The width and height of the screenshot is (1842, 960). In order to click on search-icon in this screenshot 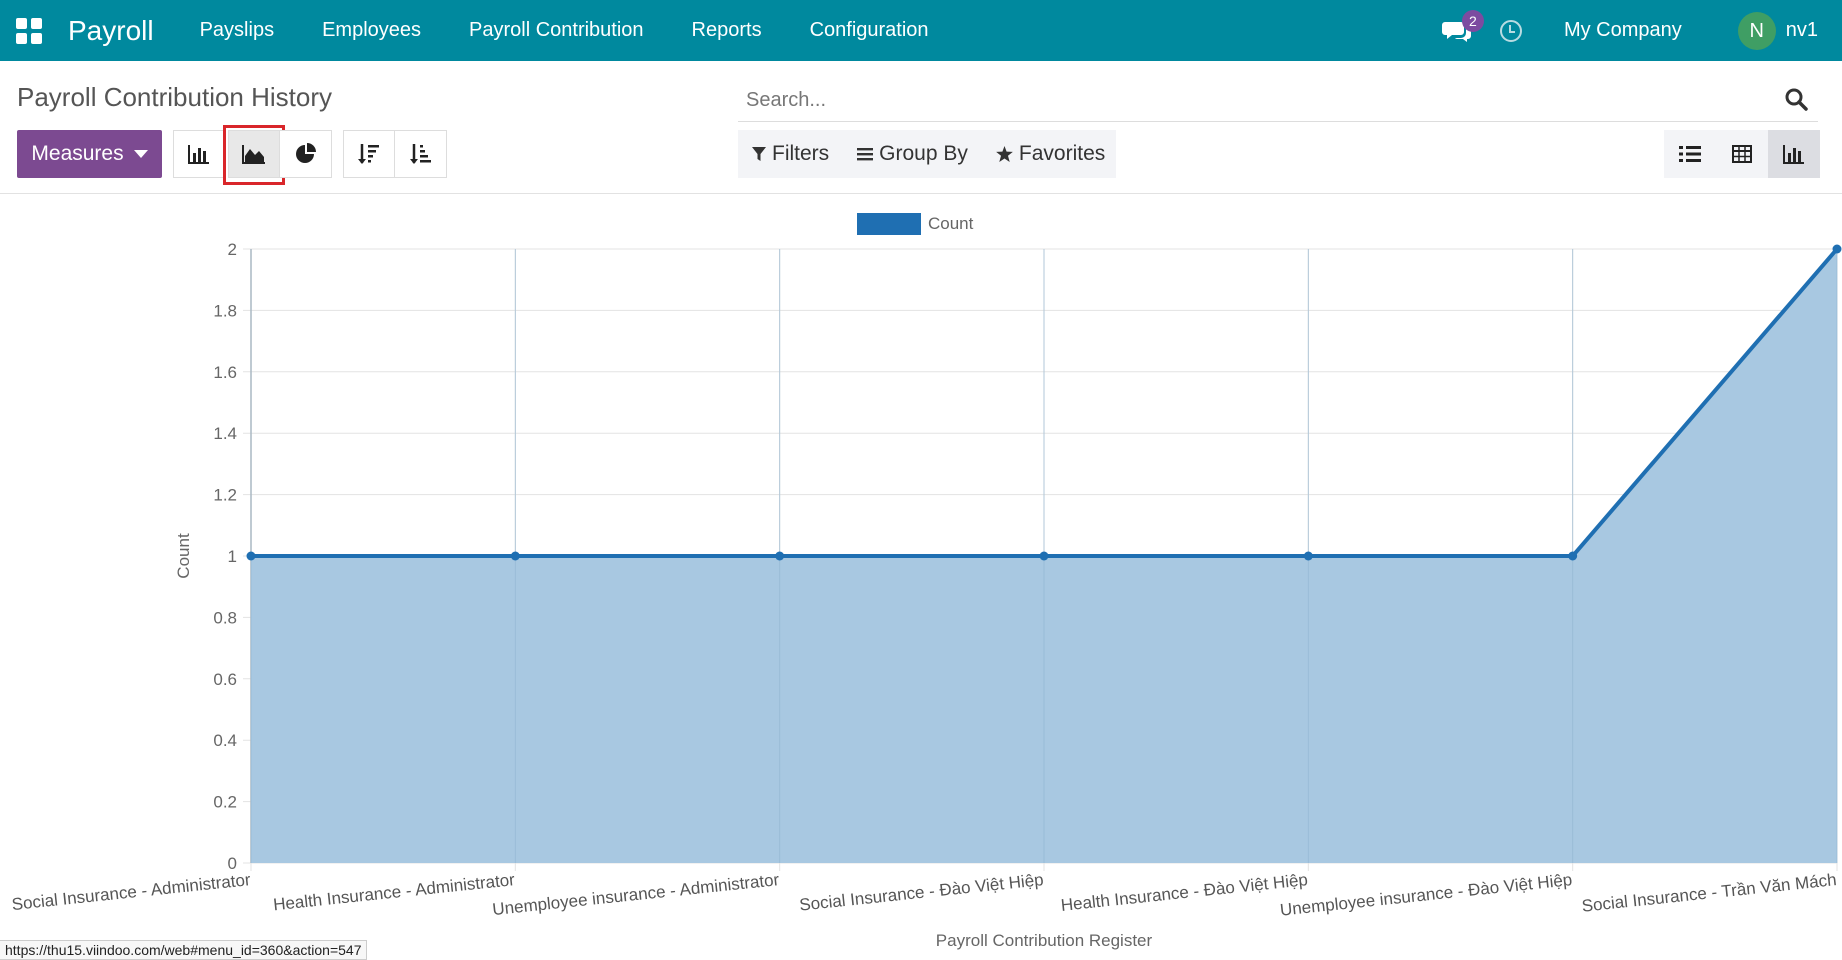, I will do `click(1796, 99)`.